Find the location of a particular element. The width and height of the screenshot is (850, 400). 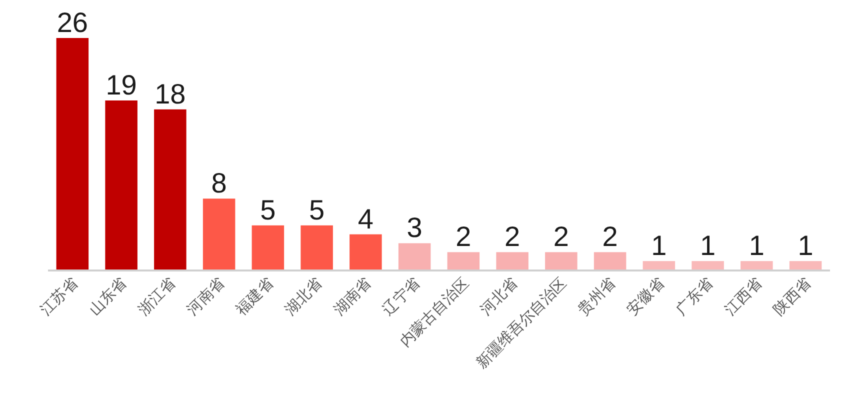

x-tick-label: 河北省 is located at coordinates (499, 296).